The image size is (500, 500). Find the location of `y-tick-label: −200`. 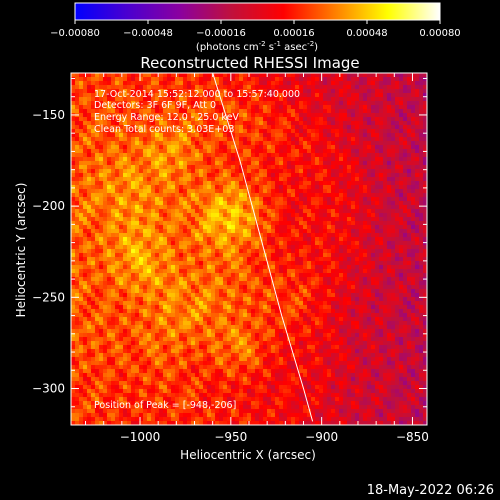

y-tick-label: −200 is located at coordinates (48, 206).